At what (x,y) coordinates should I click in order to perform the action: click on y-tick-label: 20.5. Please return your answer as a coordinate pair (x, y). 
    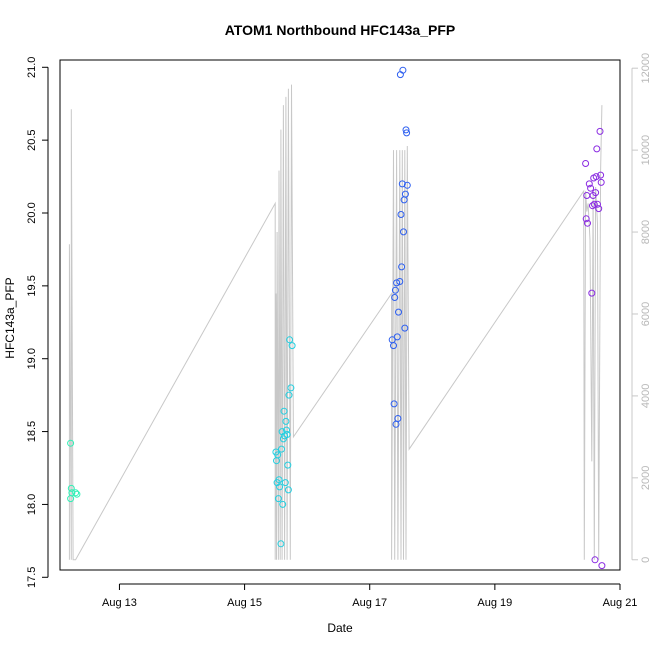
    Looking at the image, I should click on (32, 139).